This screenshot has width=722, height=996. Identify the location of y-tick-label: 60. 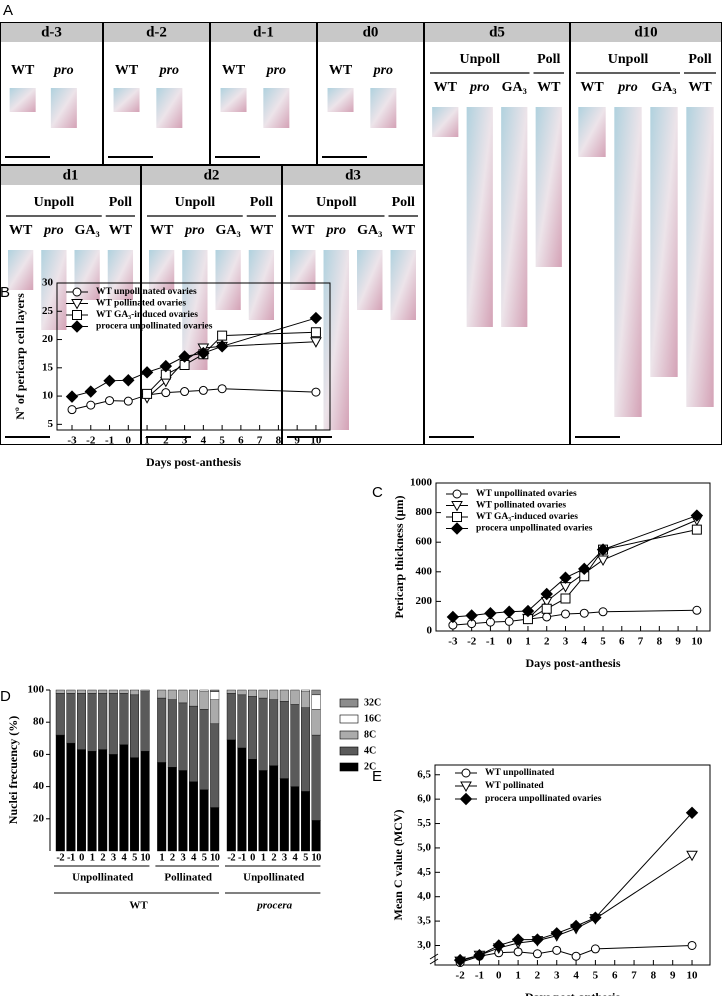
(39, 754).